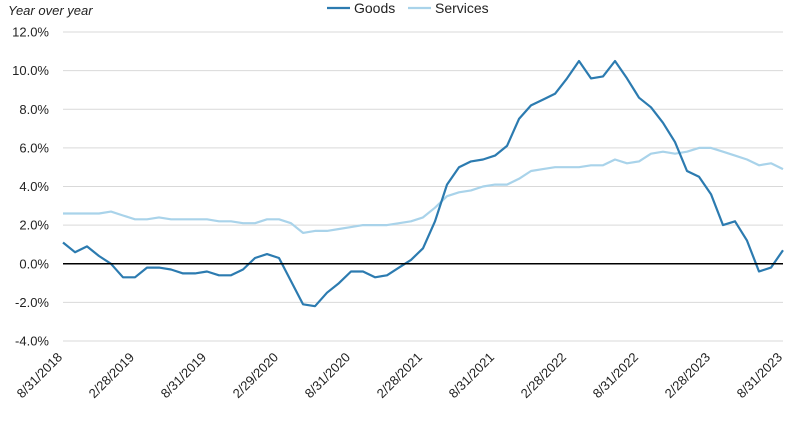 The width and height of the screenshot is (801, 422). What do you see at coordinates (462, 8) in the screenshot?
I see `legend-label-services: Services` at bounding box center [462, 8].